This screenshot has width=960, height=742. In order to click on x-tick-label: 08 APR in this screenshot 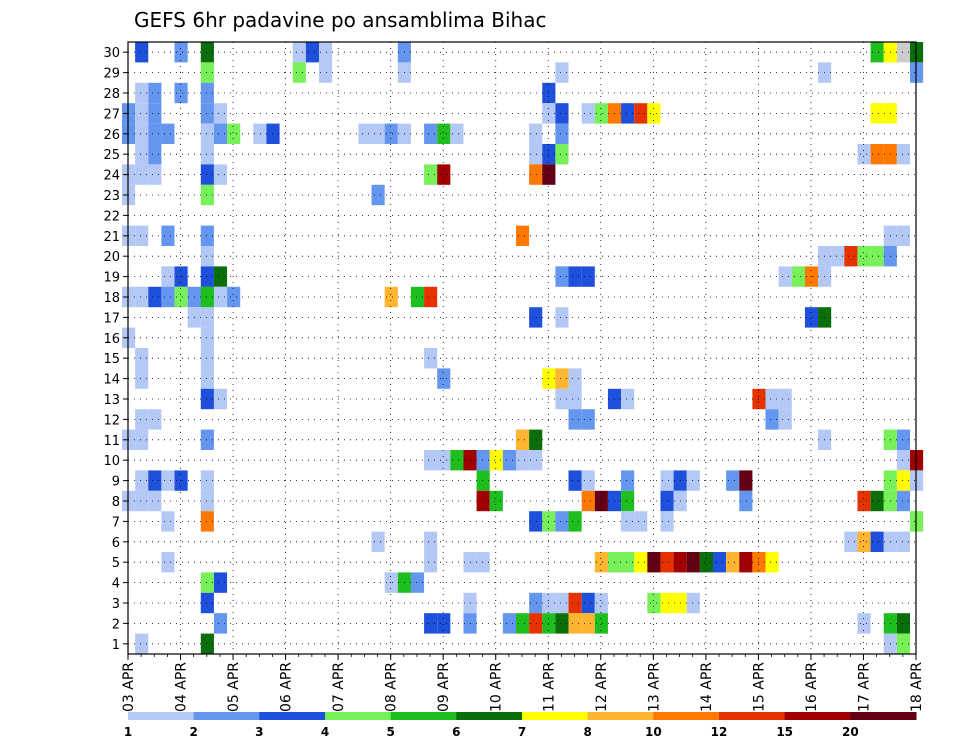, I will do `click(392, 687)`.